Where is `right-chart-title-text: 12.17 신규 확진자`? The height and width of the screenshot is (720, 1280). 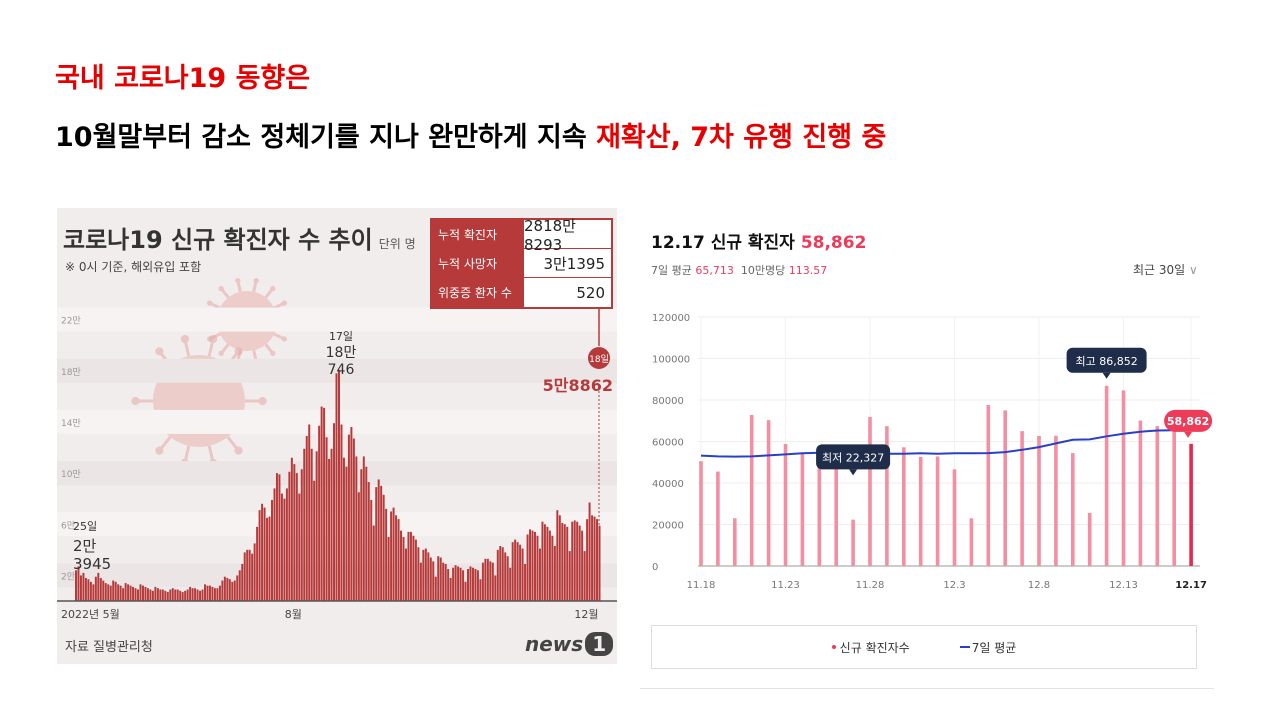 right-chart-title-text: 12.17 신규 확진자 is located at coordinates (723, 243).